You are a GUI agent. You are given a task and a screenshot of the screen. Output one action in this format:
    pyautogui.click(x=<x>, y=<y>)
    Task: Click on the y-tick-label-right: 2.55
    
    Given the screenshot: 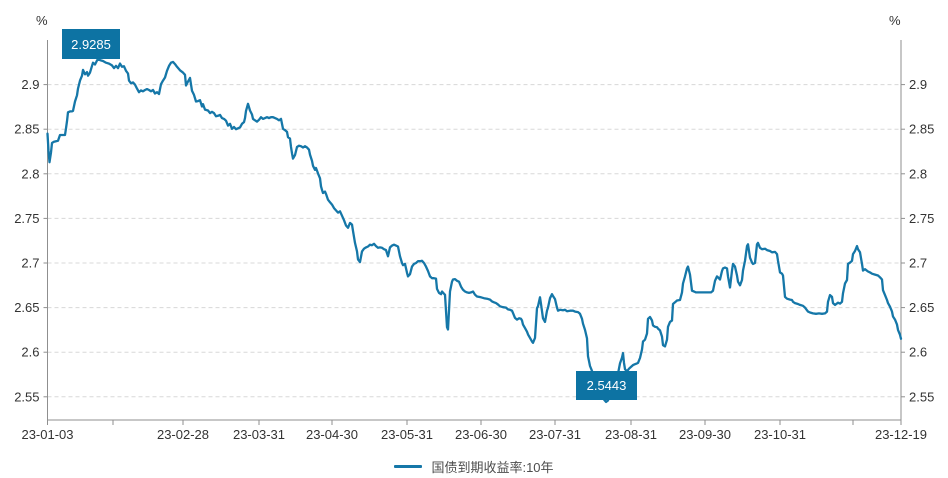 What is the action you would take?
    pyautogui.click(x=921, y=396)
    